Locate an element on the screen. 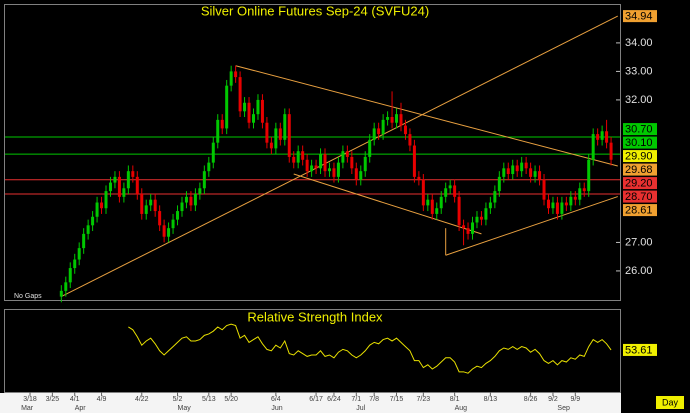 This screenshot has height=413, width=690. y-tick-label: 27.00 is located at coordinates (639, 242).